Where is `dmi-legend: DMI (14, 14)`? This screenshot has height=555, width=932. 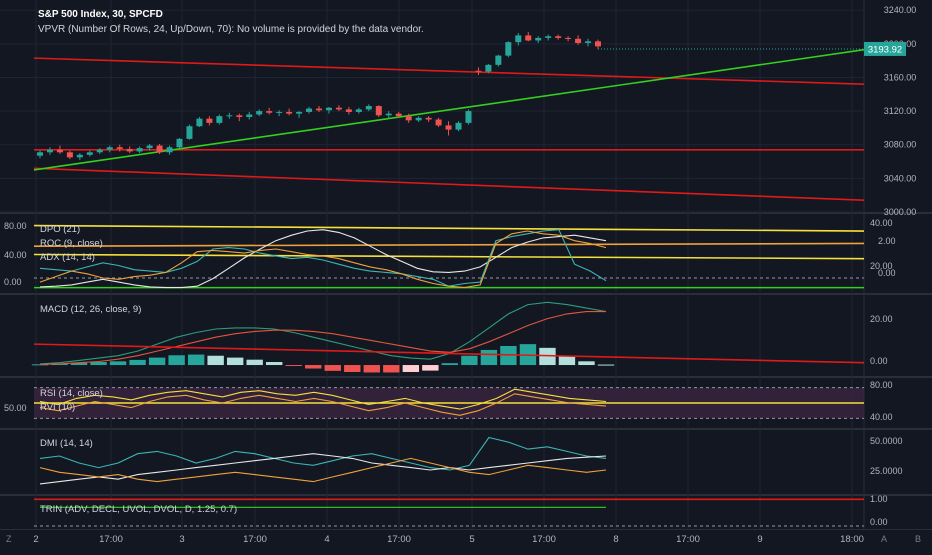 dmi-legend: DMI (14, 14) is located at coordinates (66, 443).